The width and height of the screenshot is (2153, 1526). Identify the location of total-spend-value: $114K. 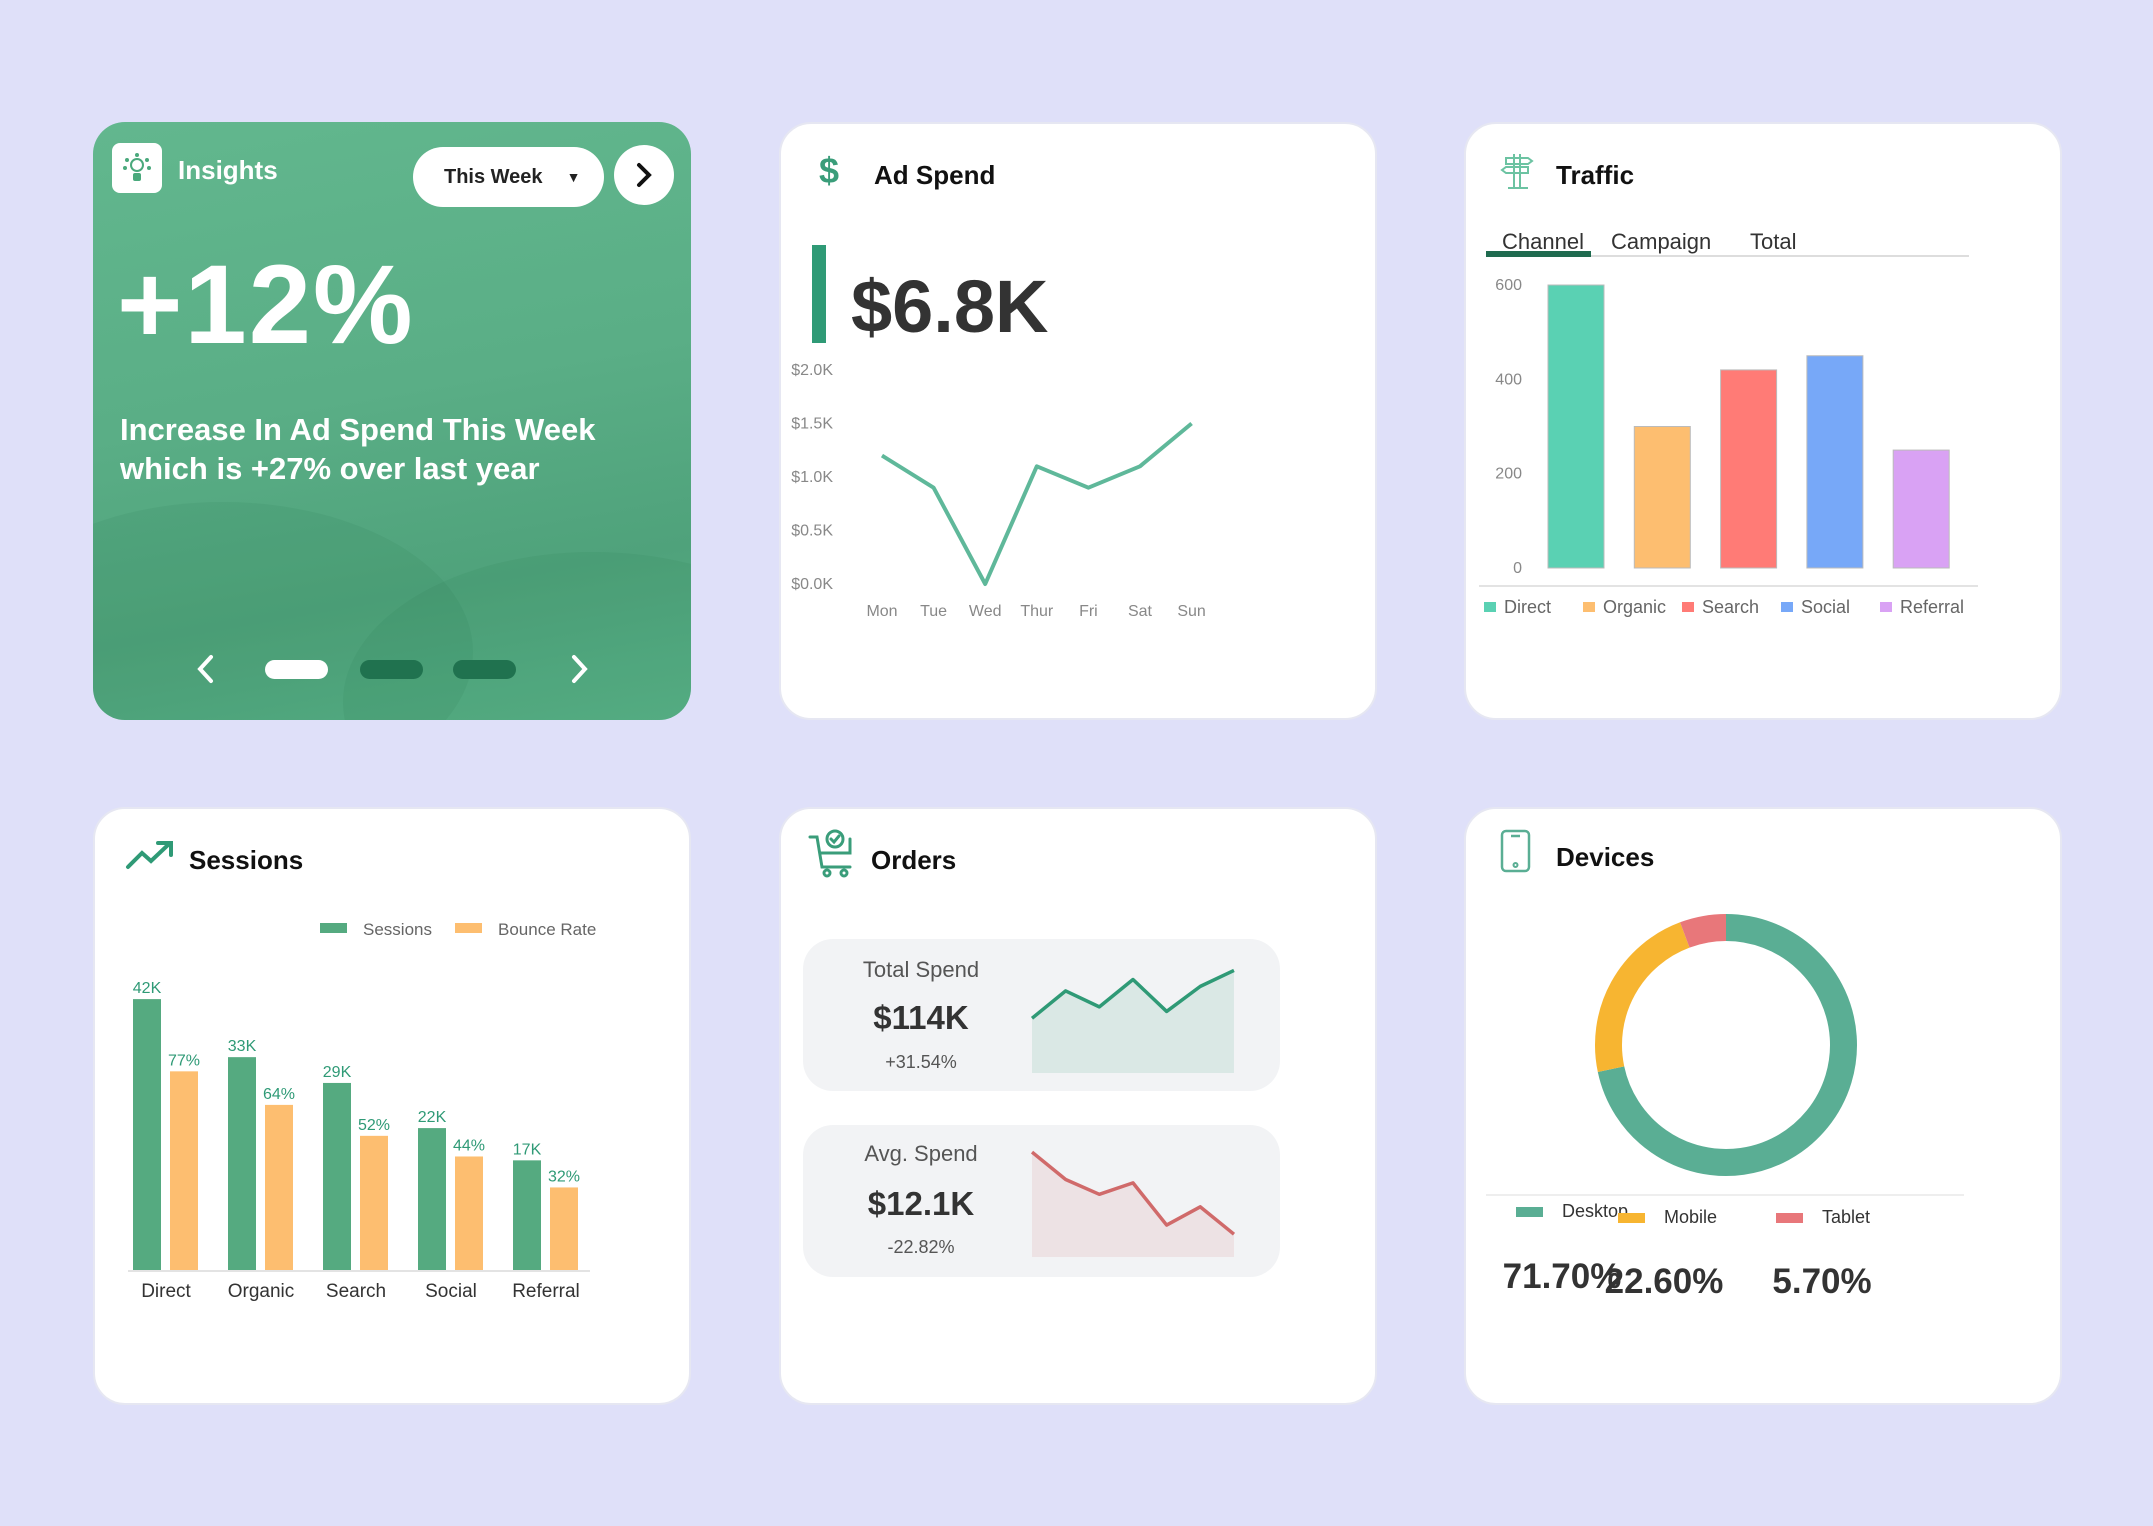
(921, 1017).